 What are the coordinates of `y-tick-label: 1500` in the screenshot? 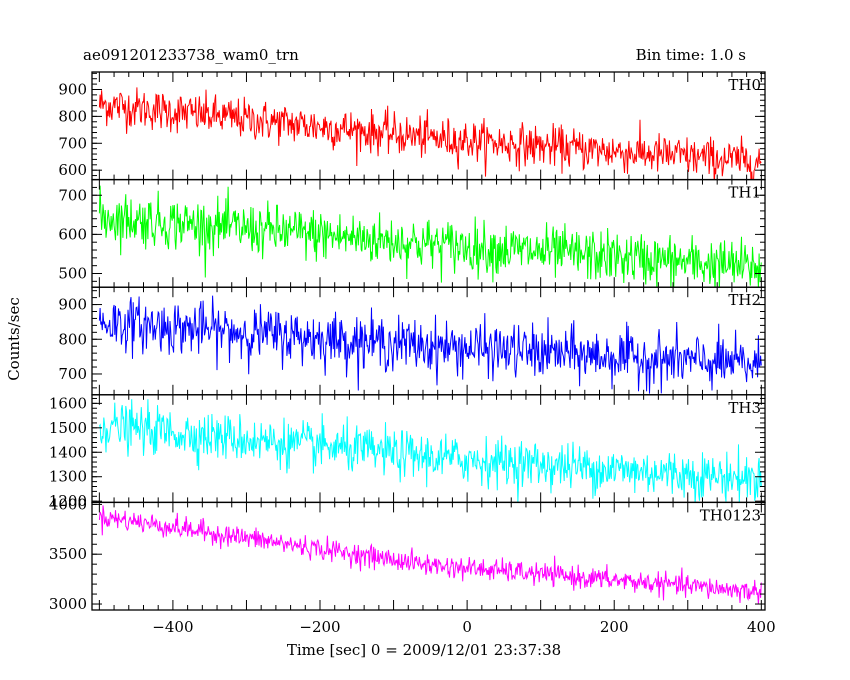 It's located at (68, 428).